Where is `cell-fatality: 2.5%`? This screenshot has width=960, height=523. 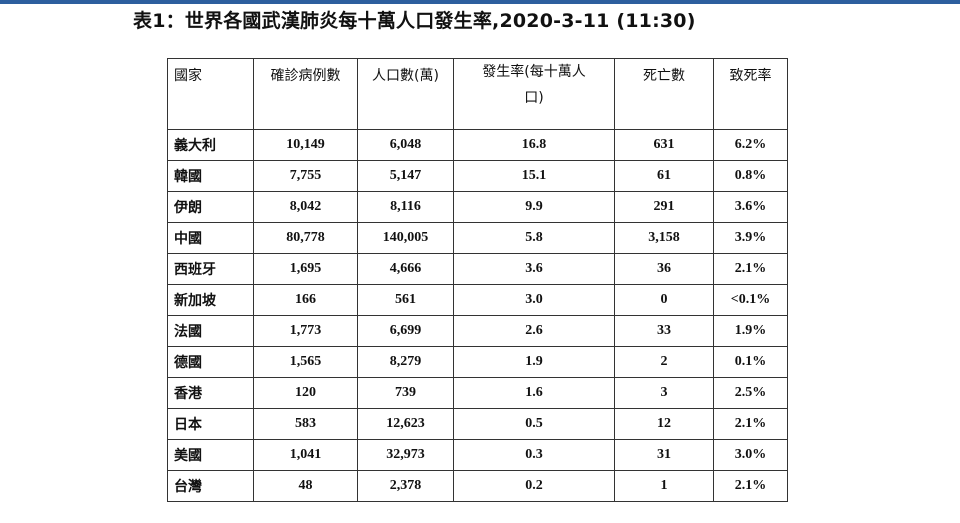 cell-fatality: 2.5% is located at coordinates (750, 393).